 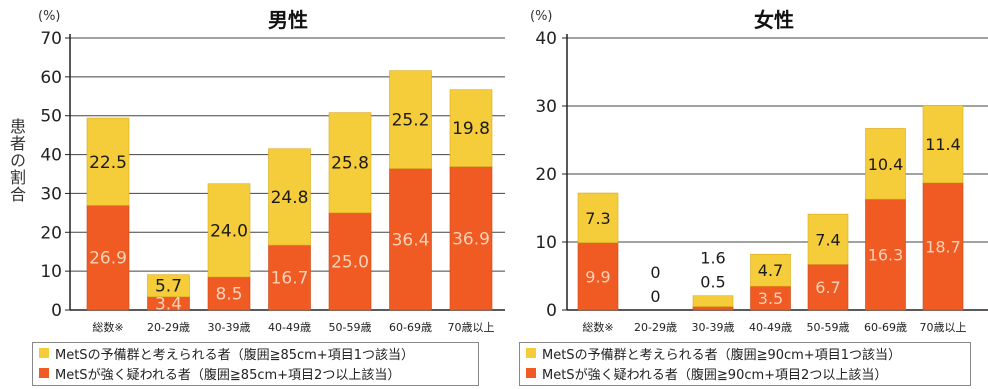 What do you see at coordinates (51, 39) in the screenshot?
I see `y-tick-label: 70` at bounding box center [51, 39].